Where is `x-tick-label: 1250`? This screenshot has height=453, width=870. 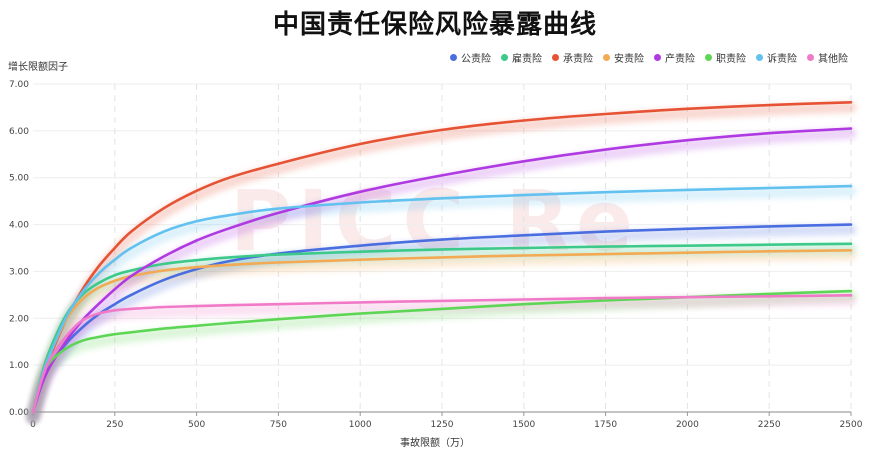 x-tick-label: 1250 is located at coordinates (442, 425).